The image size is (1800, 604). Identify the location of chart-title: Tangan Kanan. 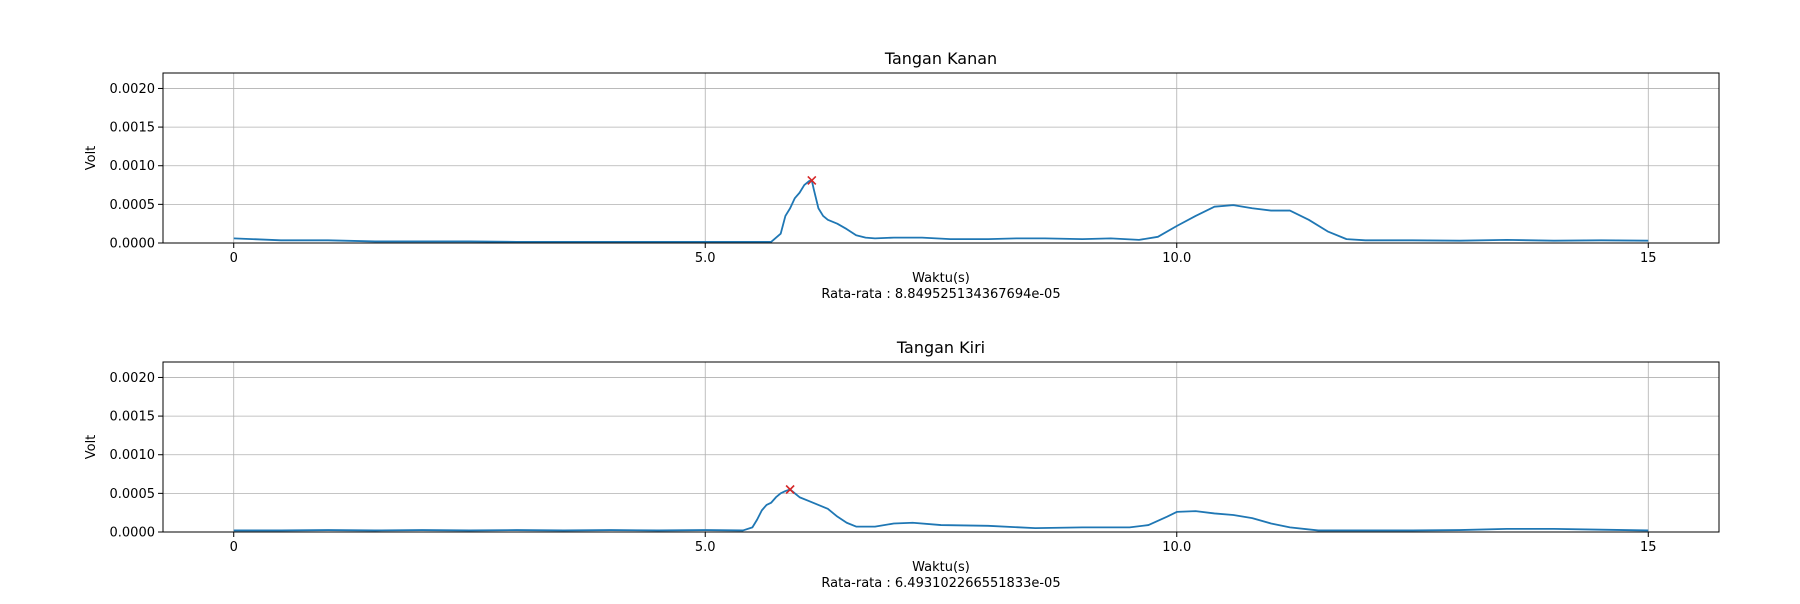
(940, 58).